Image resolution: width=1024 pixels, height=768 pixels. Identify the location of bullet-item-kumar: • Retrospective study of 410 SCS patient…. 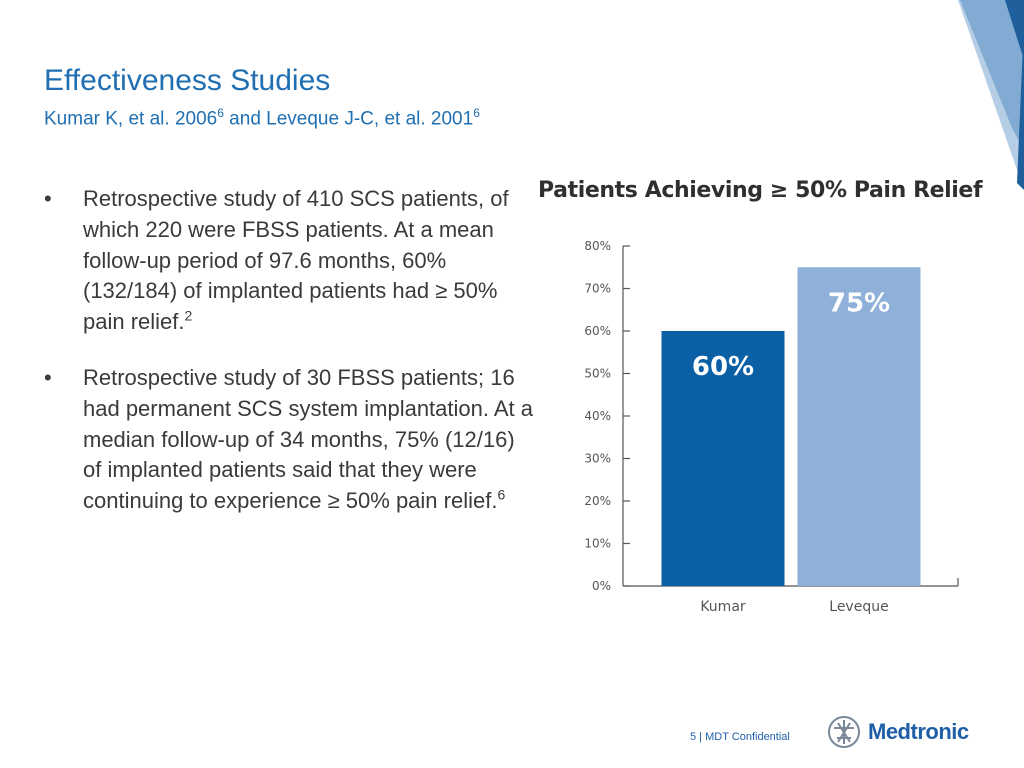
(289, 261).